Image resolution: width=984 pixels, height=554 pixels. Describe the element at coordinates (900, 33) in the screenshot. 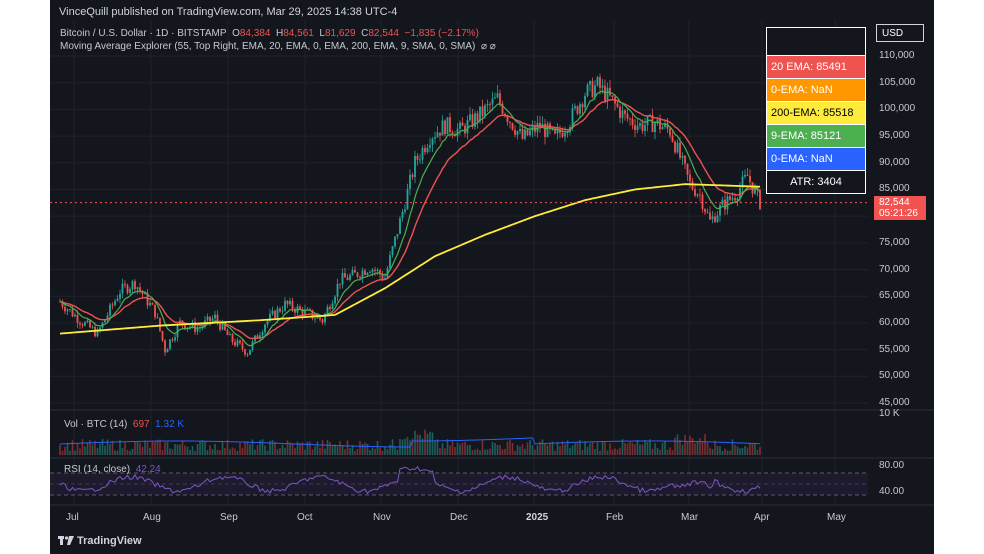

I see `currency-selector: USD` at that location.